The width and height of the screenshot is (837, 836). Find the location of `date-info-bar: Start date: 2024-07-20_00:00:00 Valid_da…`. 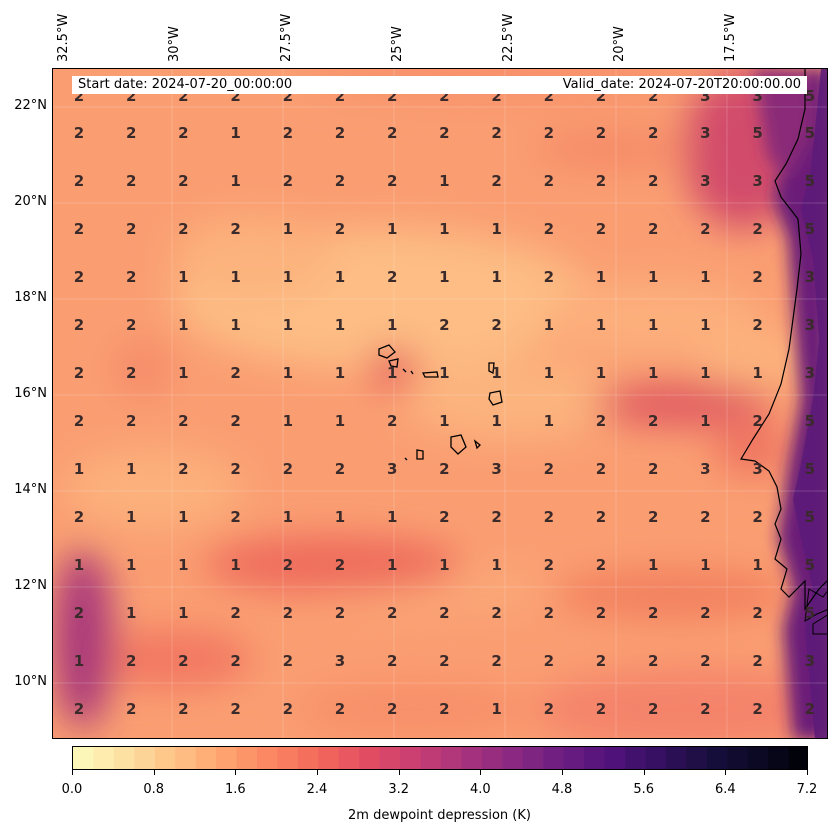

date-info-bar: Start date: 2024-07-20_00:00:00 Valid_da… is located at coordinates (439, 85).